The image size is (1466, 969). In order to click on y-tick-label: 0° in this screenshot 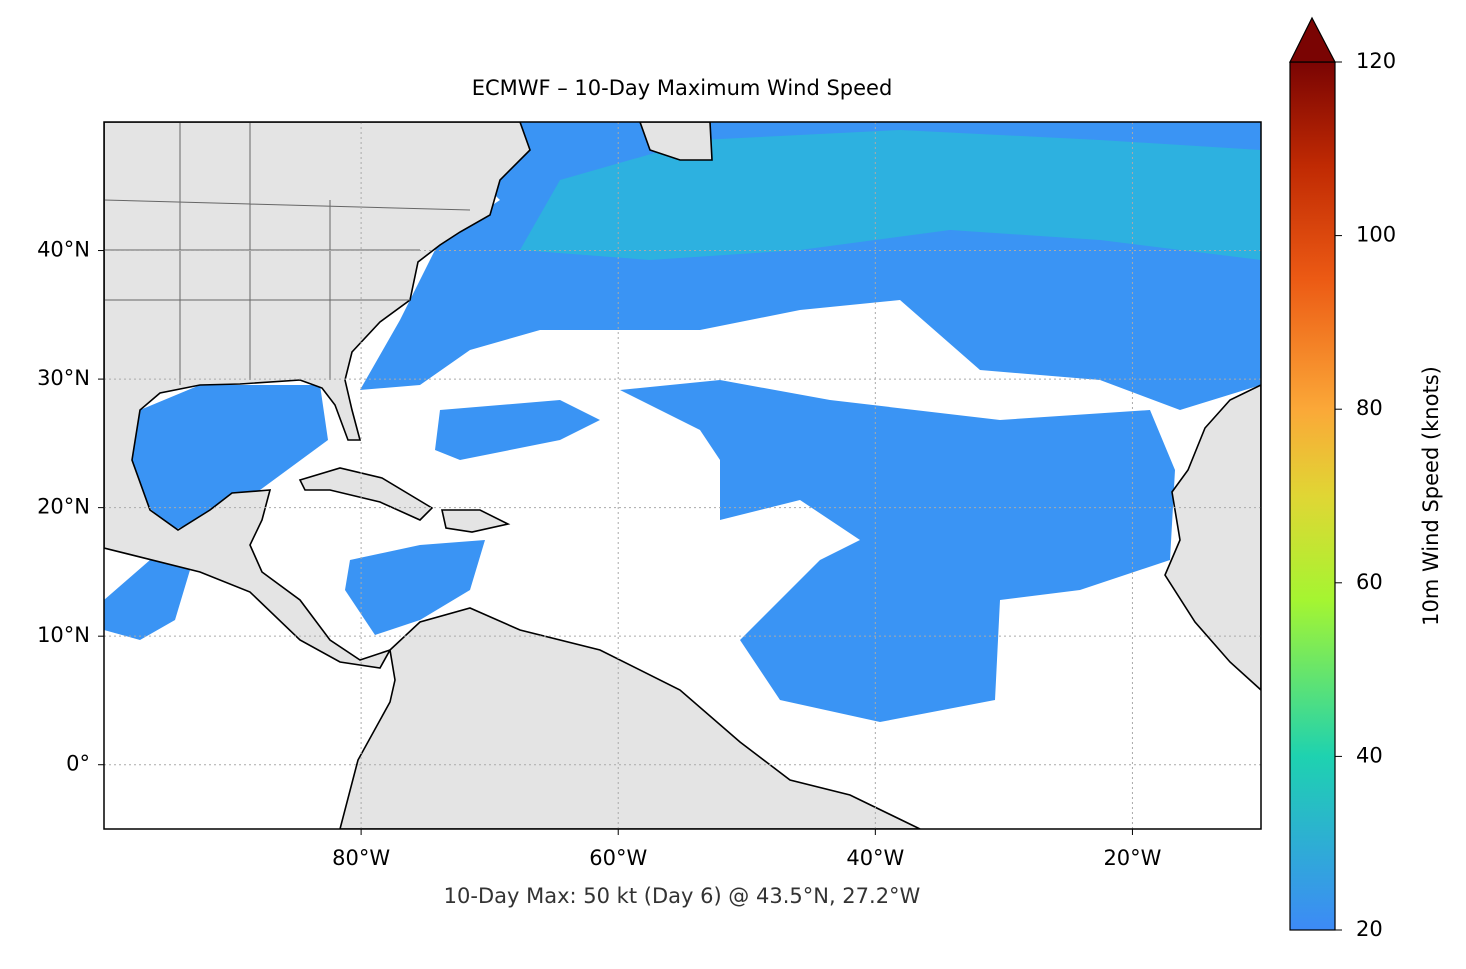, I will do `click(78, 764)`.